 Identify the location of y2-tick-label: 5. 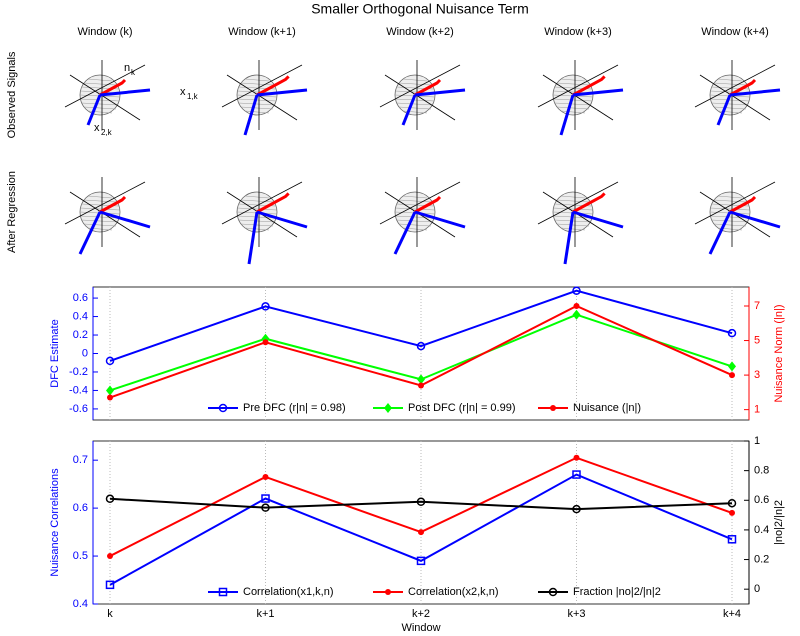
(757, 340).